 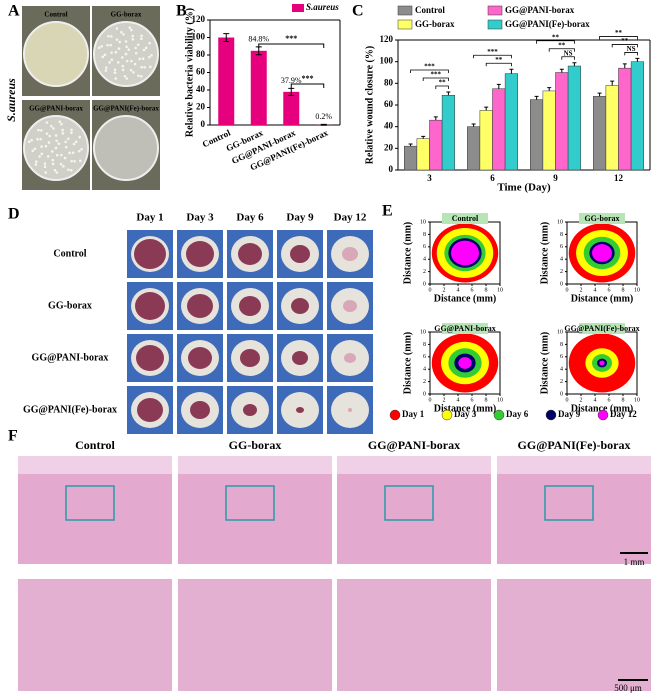 What do you see at coordinates (199, 37) in the screenshot?
I see `label: 100` at bounding box center [199, 37].